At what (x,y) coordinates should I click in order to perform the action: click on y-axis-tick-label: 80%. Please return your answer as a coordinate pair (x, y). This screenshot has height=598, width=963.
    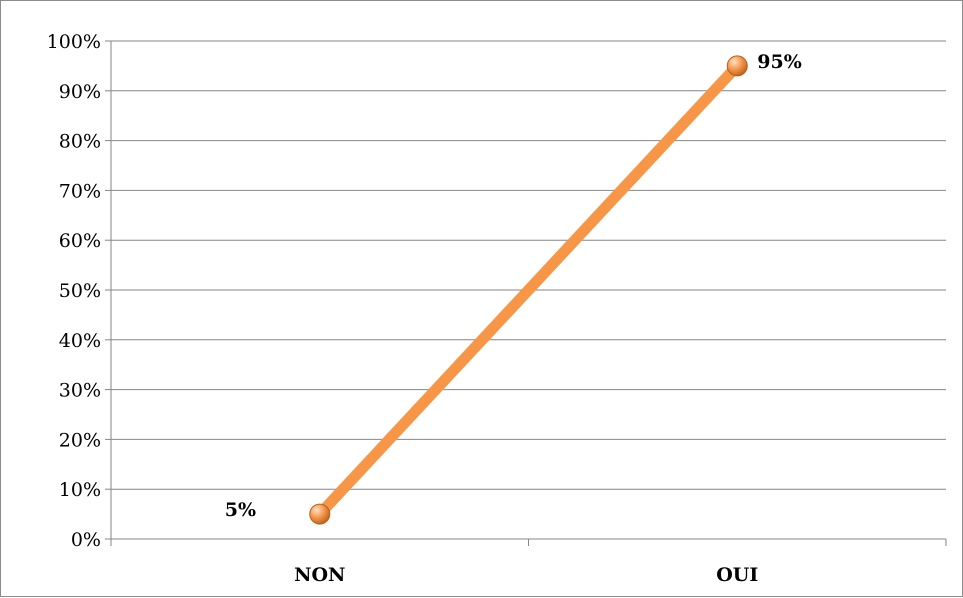
    Looking at the image, I should click on (80, 142).